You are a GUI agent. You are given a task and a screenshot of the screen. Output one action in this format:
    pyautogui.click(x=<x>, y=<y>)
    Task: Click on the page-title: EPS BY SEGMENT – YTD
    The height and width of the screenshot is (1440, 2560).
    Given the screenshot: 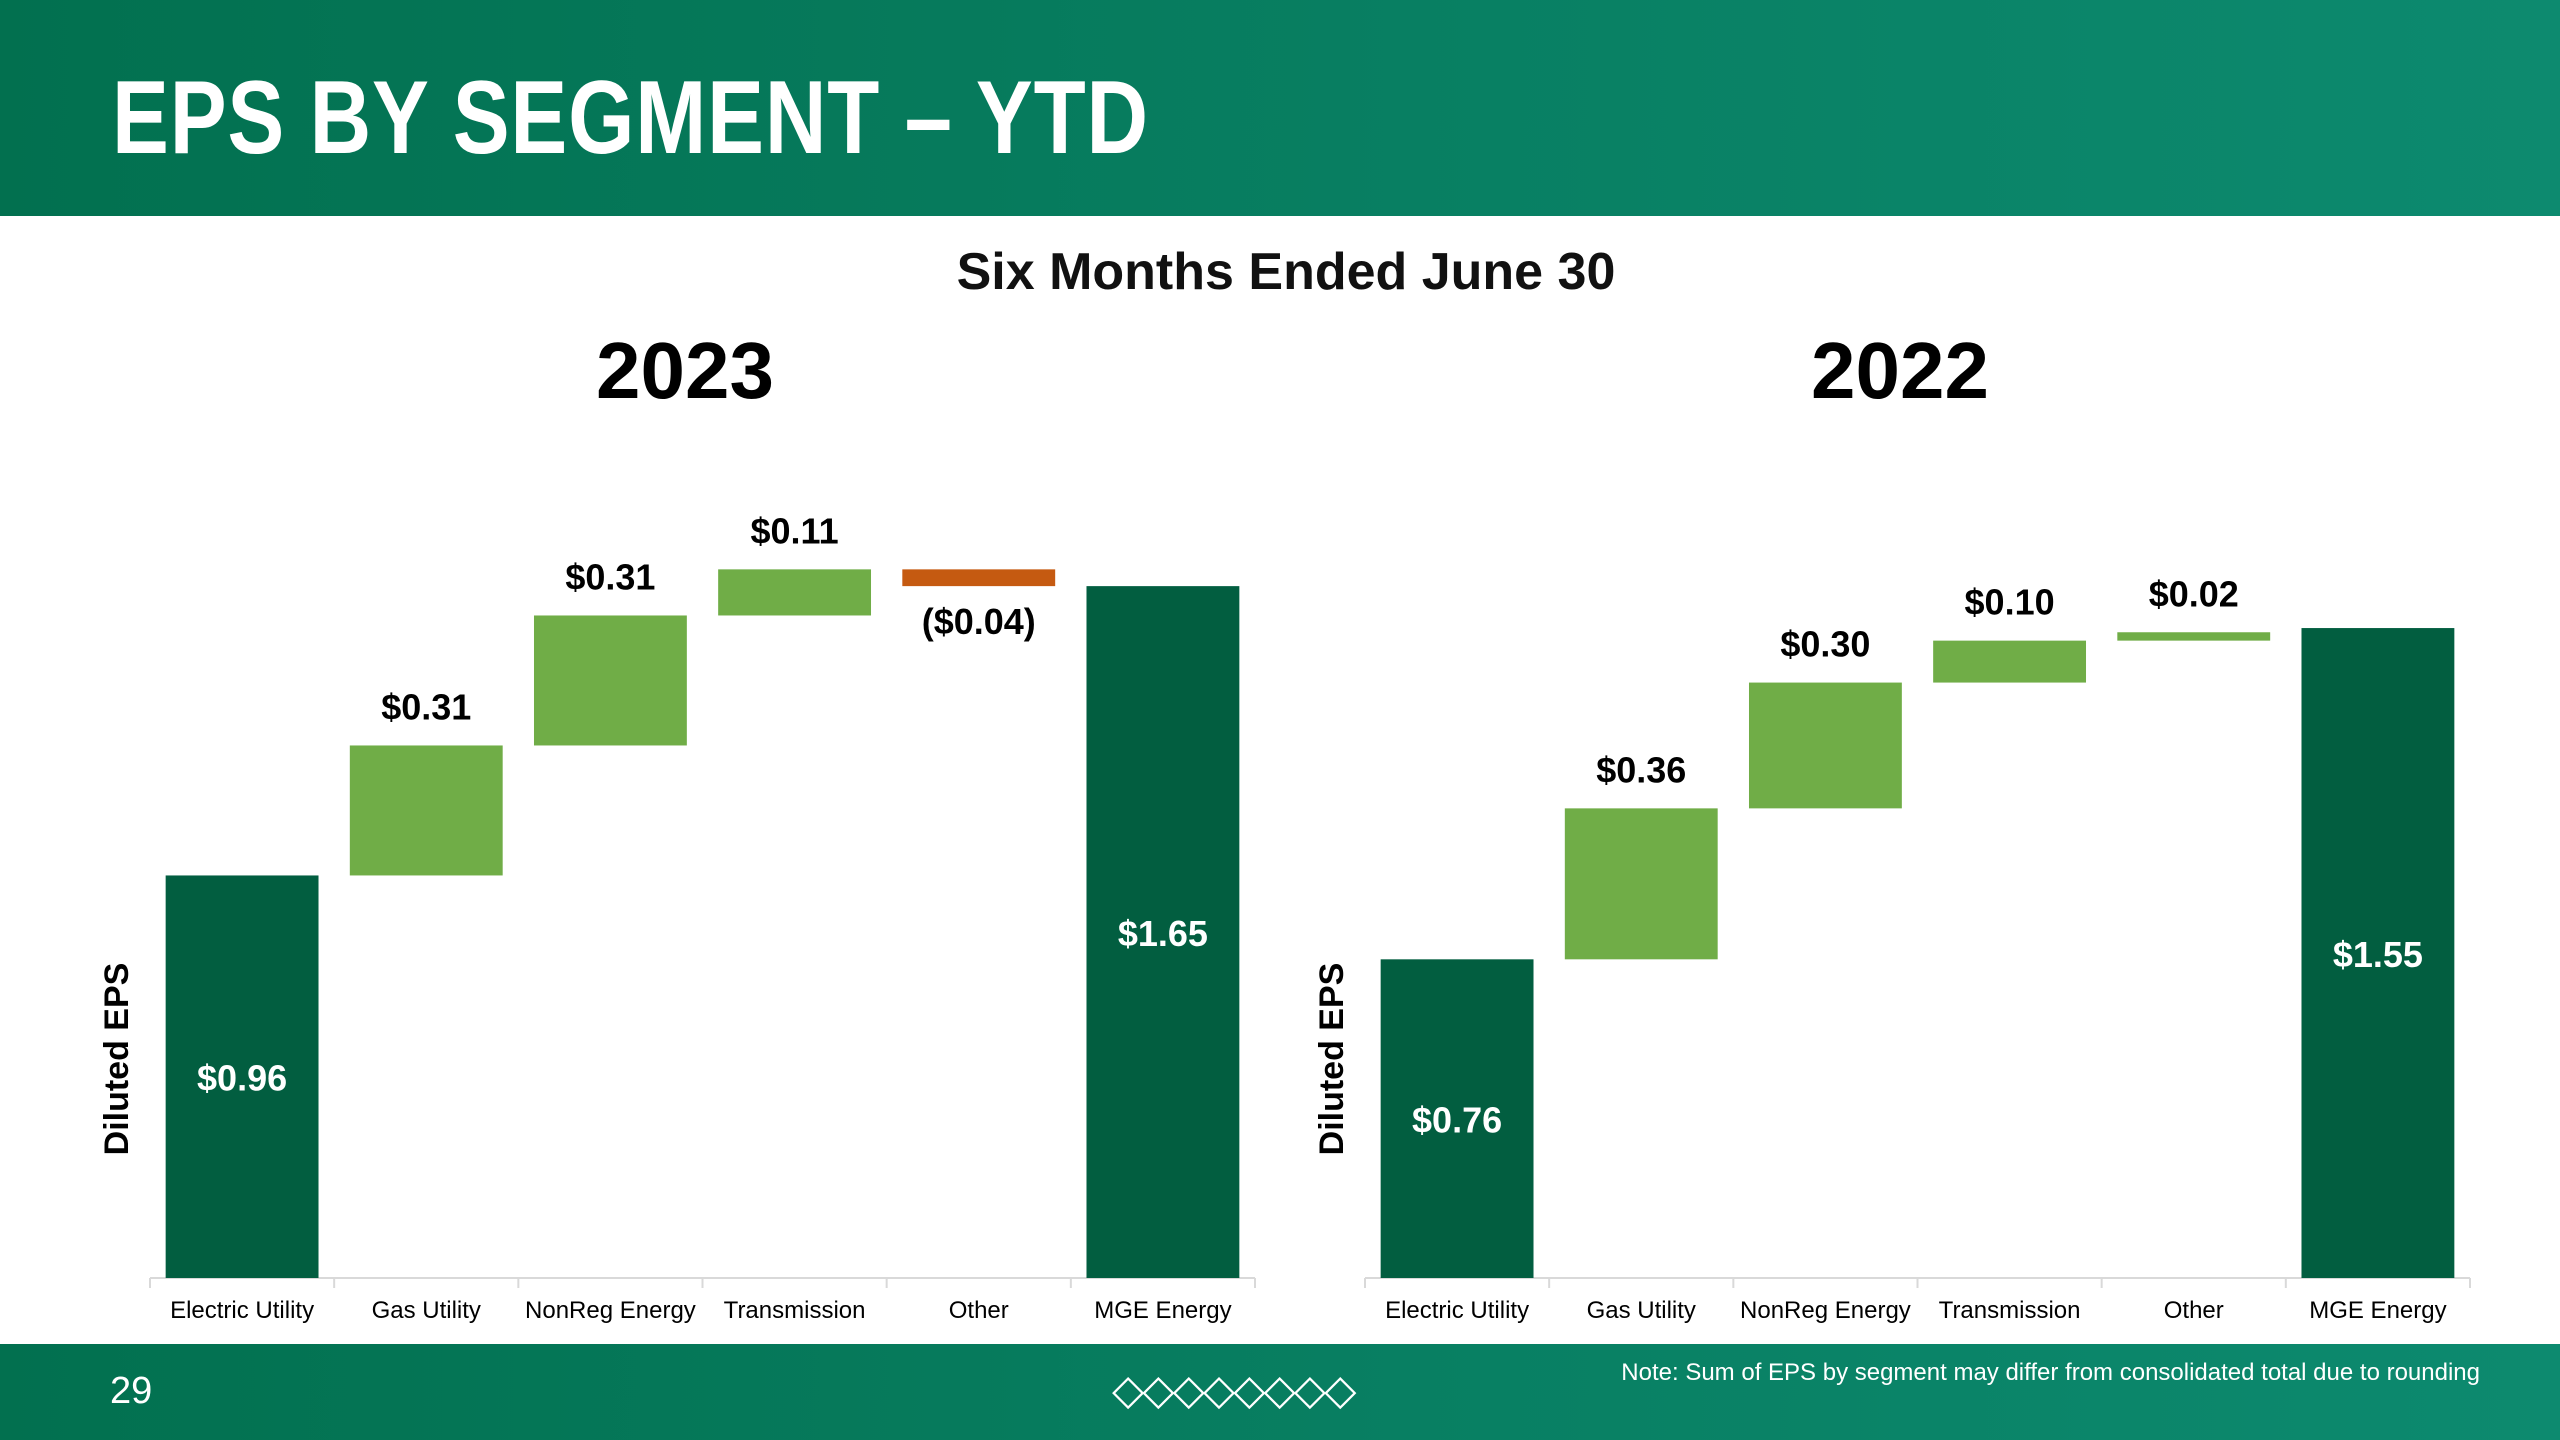 What is the action you would take?
    pyautogui.click(x=630, y=118)
    